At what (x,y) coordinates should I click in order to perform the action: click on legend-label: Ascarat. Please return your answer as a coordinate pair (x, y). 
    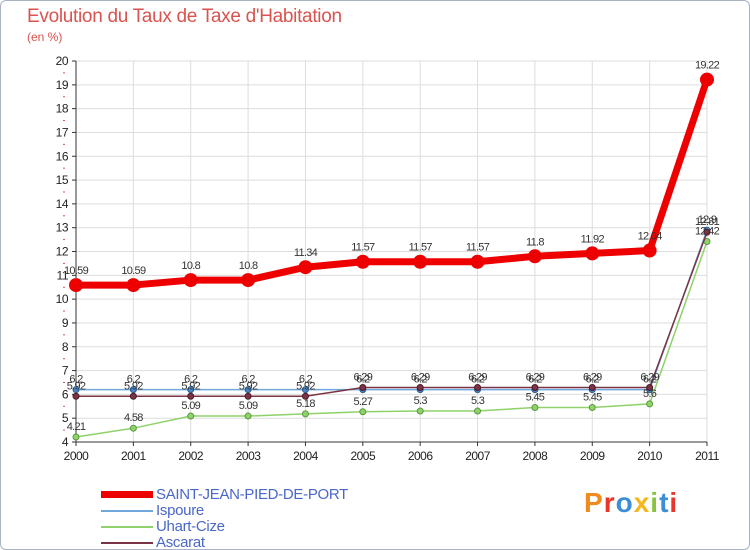
    Looking at the image, I should click on (180, 542).